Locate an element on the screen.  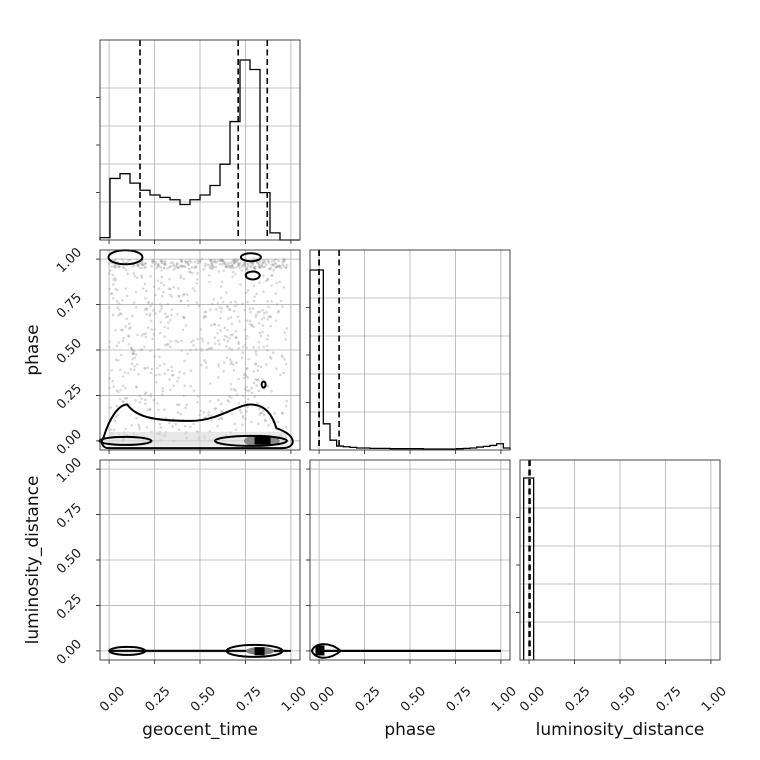
contour-2sigma is located at coordinates (197, 426).